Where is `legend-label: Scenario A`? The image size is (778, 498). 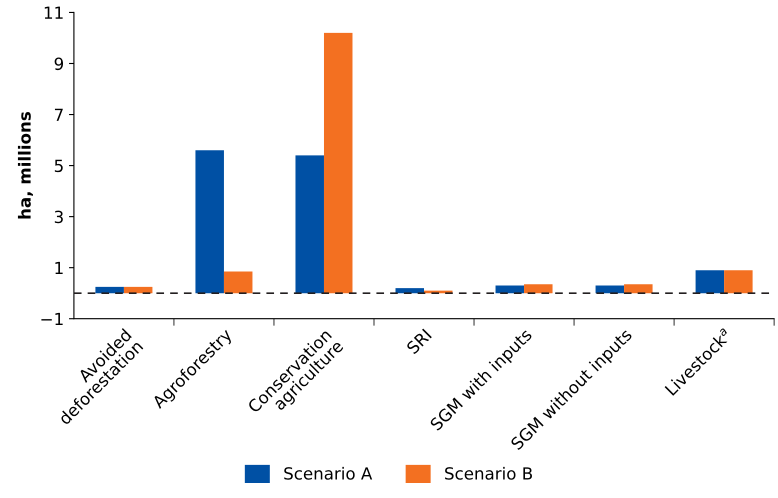
legend-label: Scenario A is located at coordinates (328, 473).